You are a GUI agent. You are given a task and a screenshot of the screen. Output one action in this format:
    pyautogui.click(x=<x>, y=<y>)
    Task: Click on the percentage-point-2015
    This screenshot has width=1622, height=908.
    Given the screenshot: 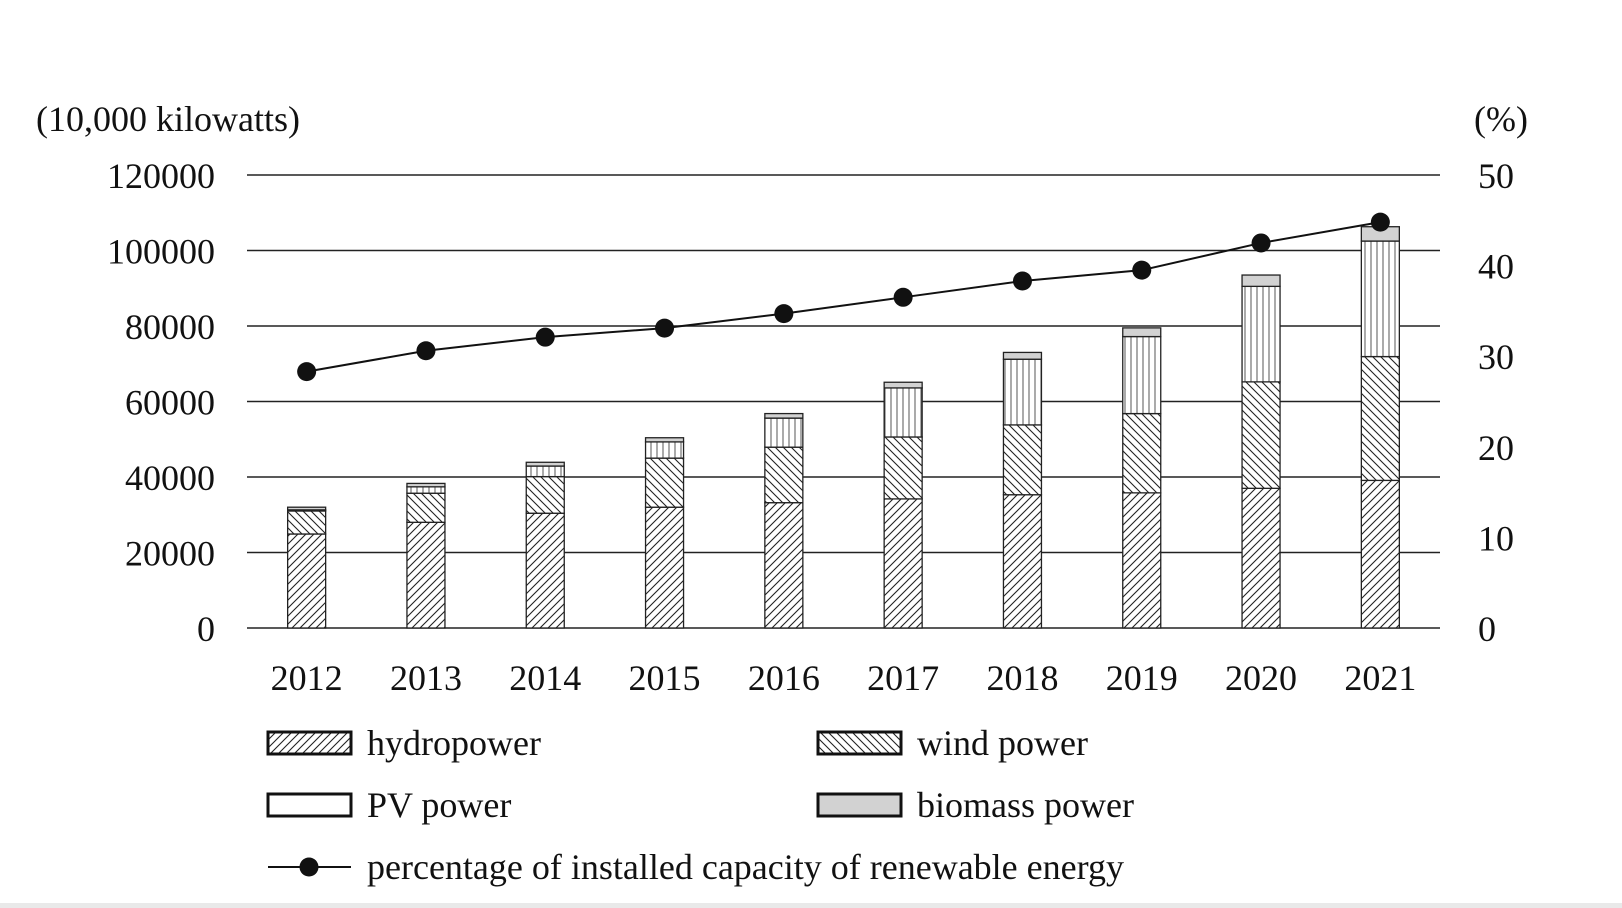 What is the action you would take?
    pyautogui.click(x=665, y=328)
    